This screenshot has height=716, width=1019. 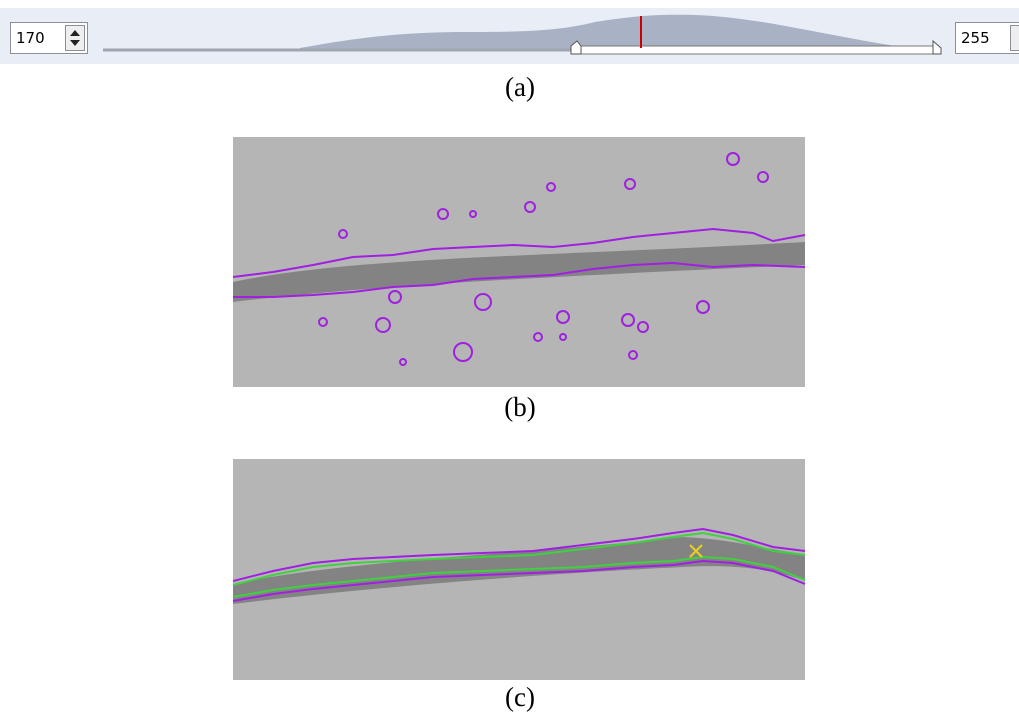 I want to click on max-value: 255, so click(x=975, y=38).